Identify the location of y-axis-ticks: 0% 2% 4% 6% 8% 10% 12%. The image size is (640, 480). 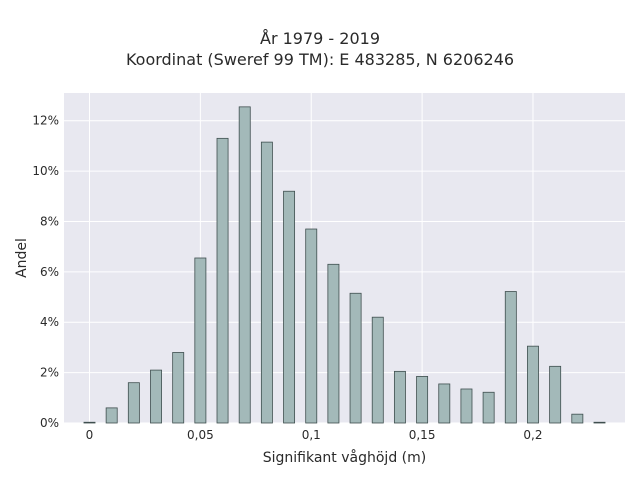
(45, 272).